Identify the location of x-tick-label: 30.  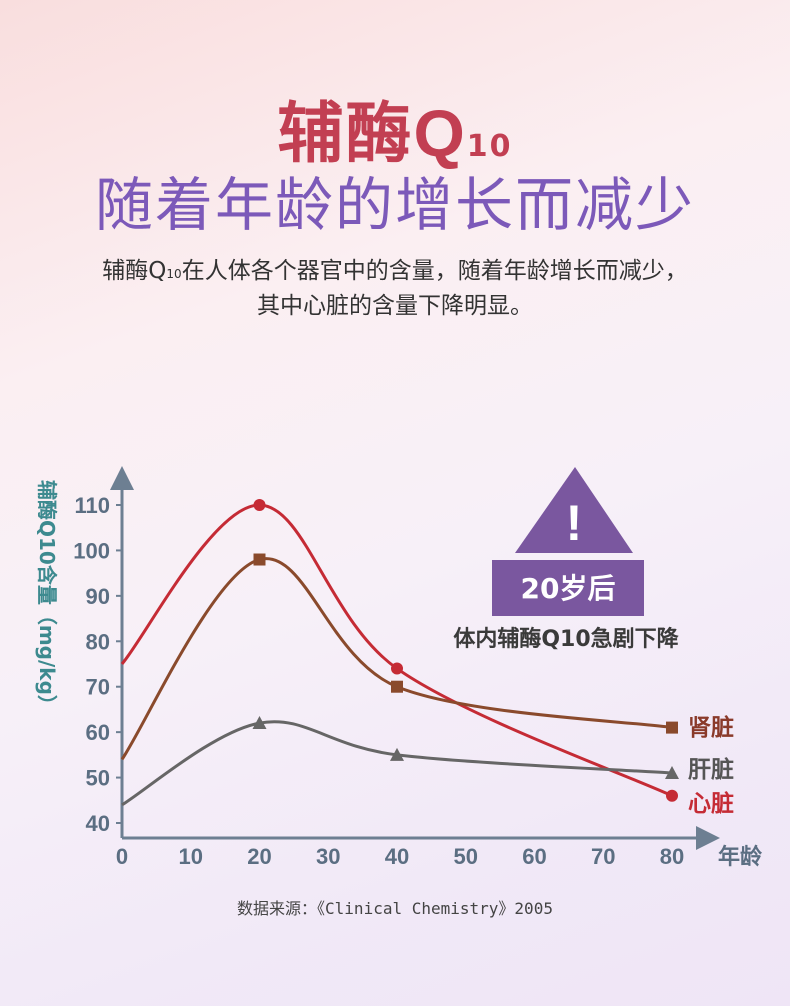
(328, 856).